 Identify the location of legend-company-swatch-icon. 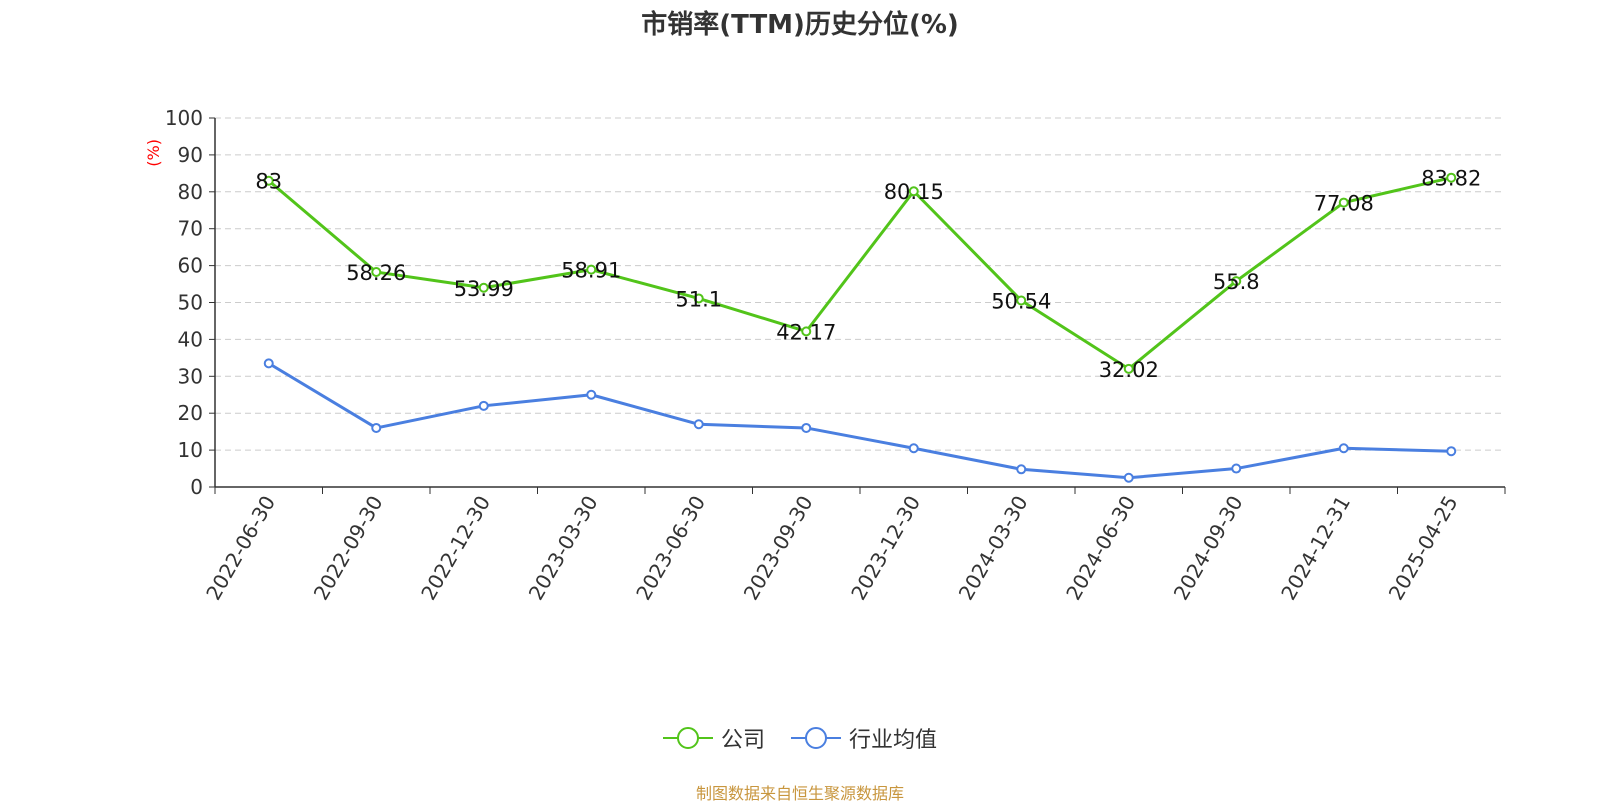
(687, 738).